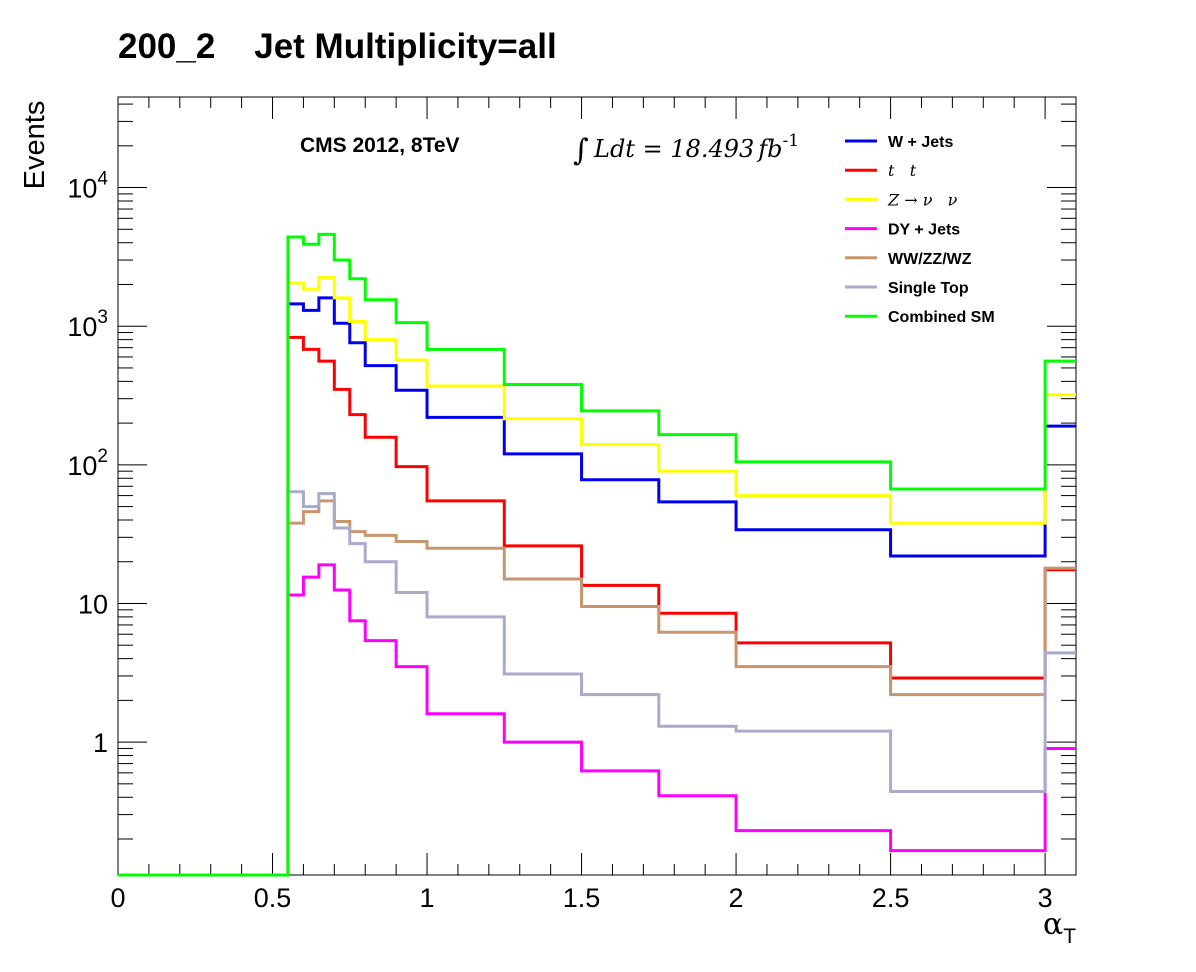 The width and height of the screenshot is (1196, 972). Describe the element at coordinates (902, 170) in the screenshot. I see `legend-label: t t` at that location.